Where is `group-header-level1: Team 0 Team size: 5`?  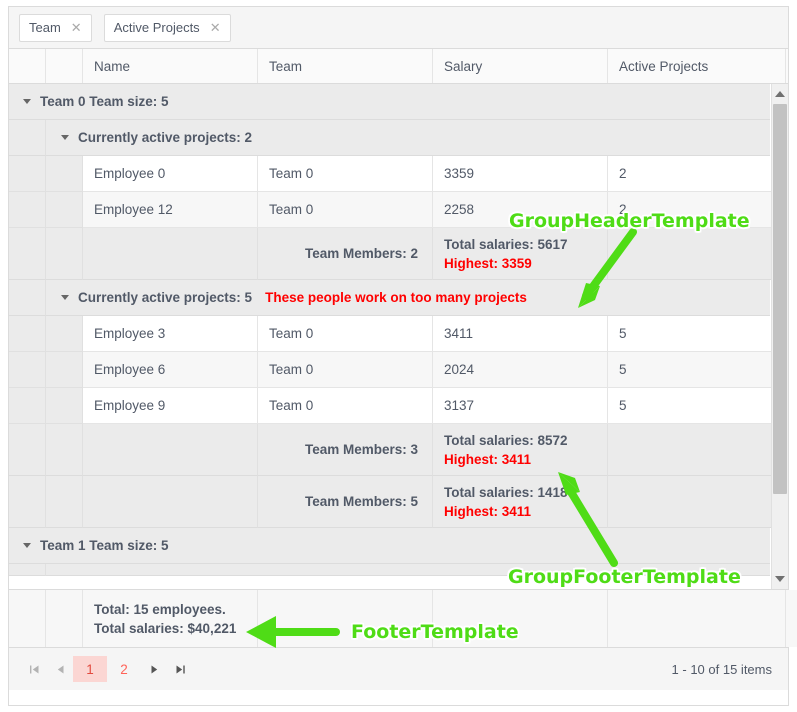 group-header-level1: Team 0 Team size: 5 is located at coordinates (389, 102).